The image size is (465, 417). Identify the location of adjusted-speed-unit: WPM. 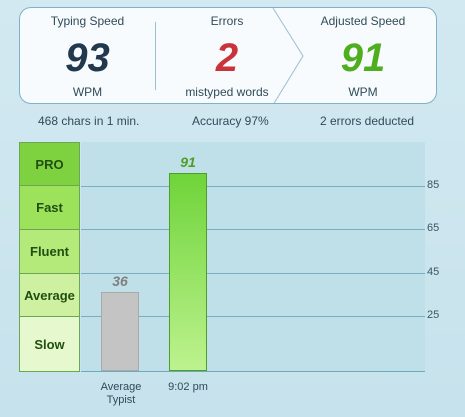
(363, 92).